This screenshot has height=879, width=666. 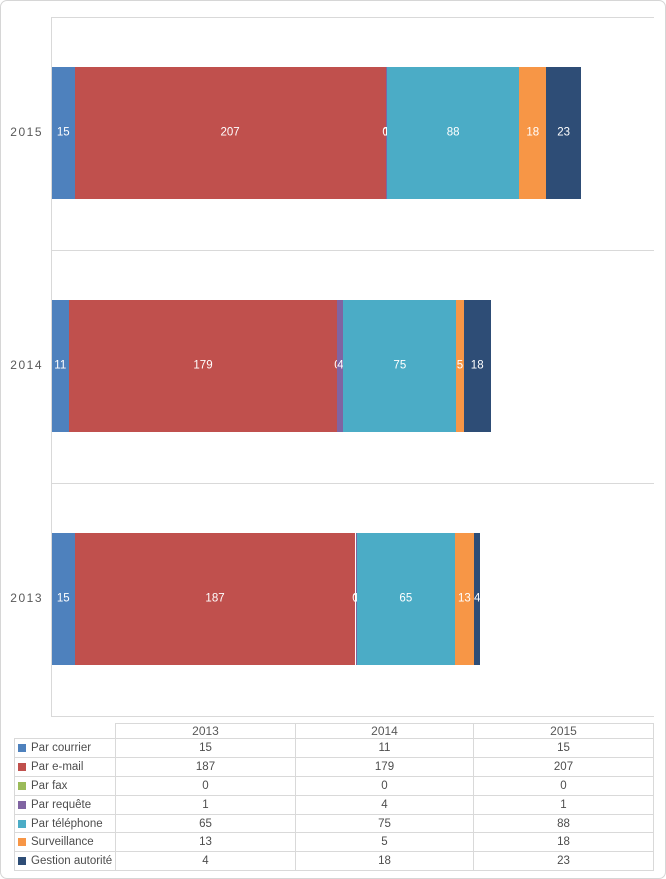 I want to click on table-series-label-cell: Par téléphone, so click(x=65, y=824).